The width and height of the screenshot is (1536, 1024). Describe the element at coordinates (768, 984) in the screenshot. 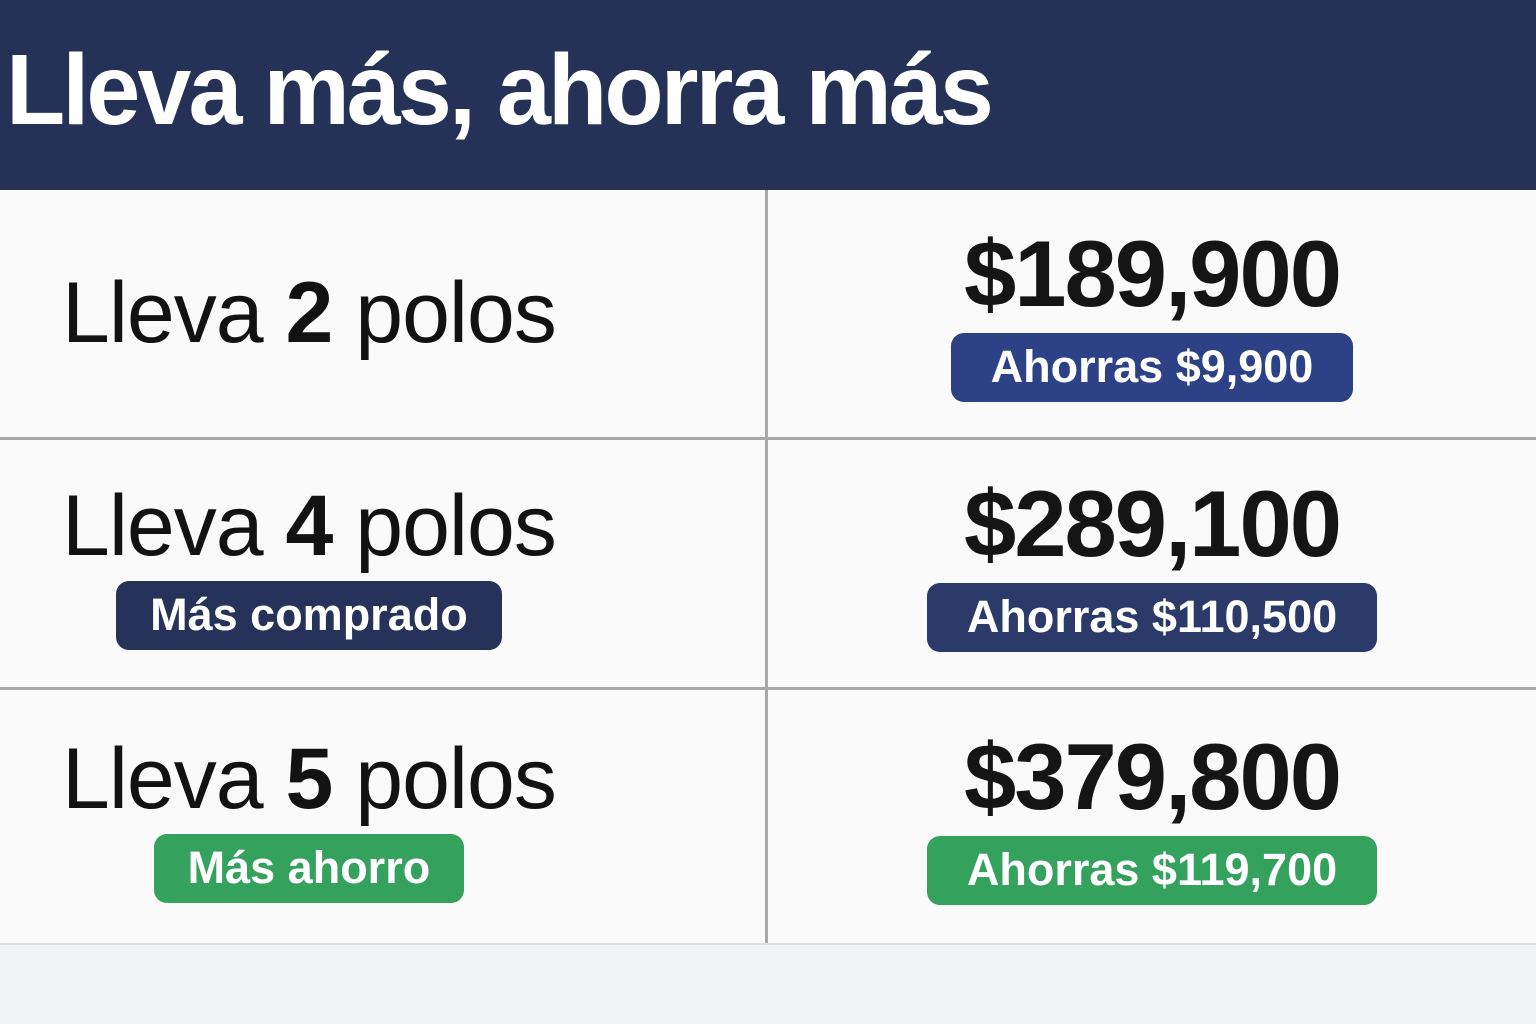

I see `footer-strip` at that location.